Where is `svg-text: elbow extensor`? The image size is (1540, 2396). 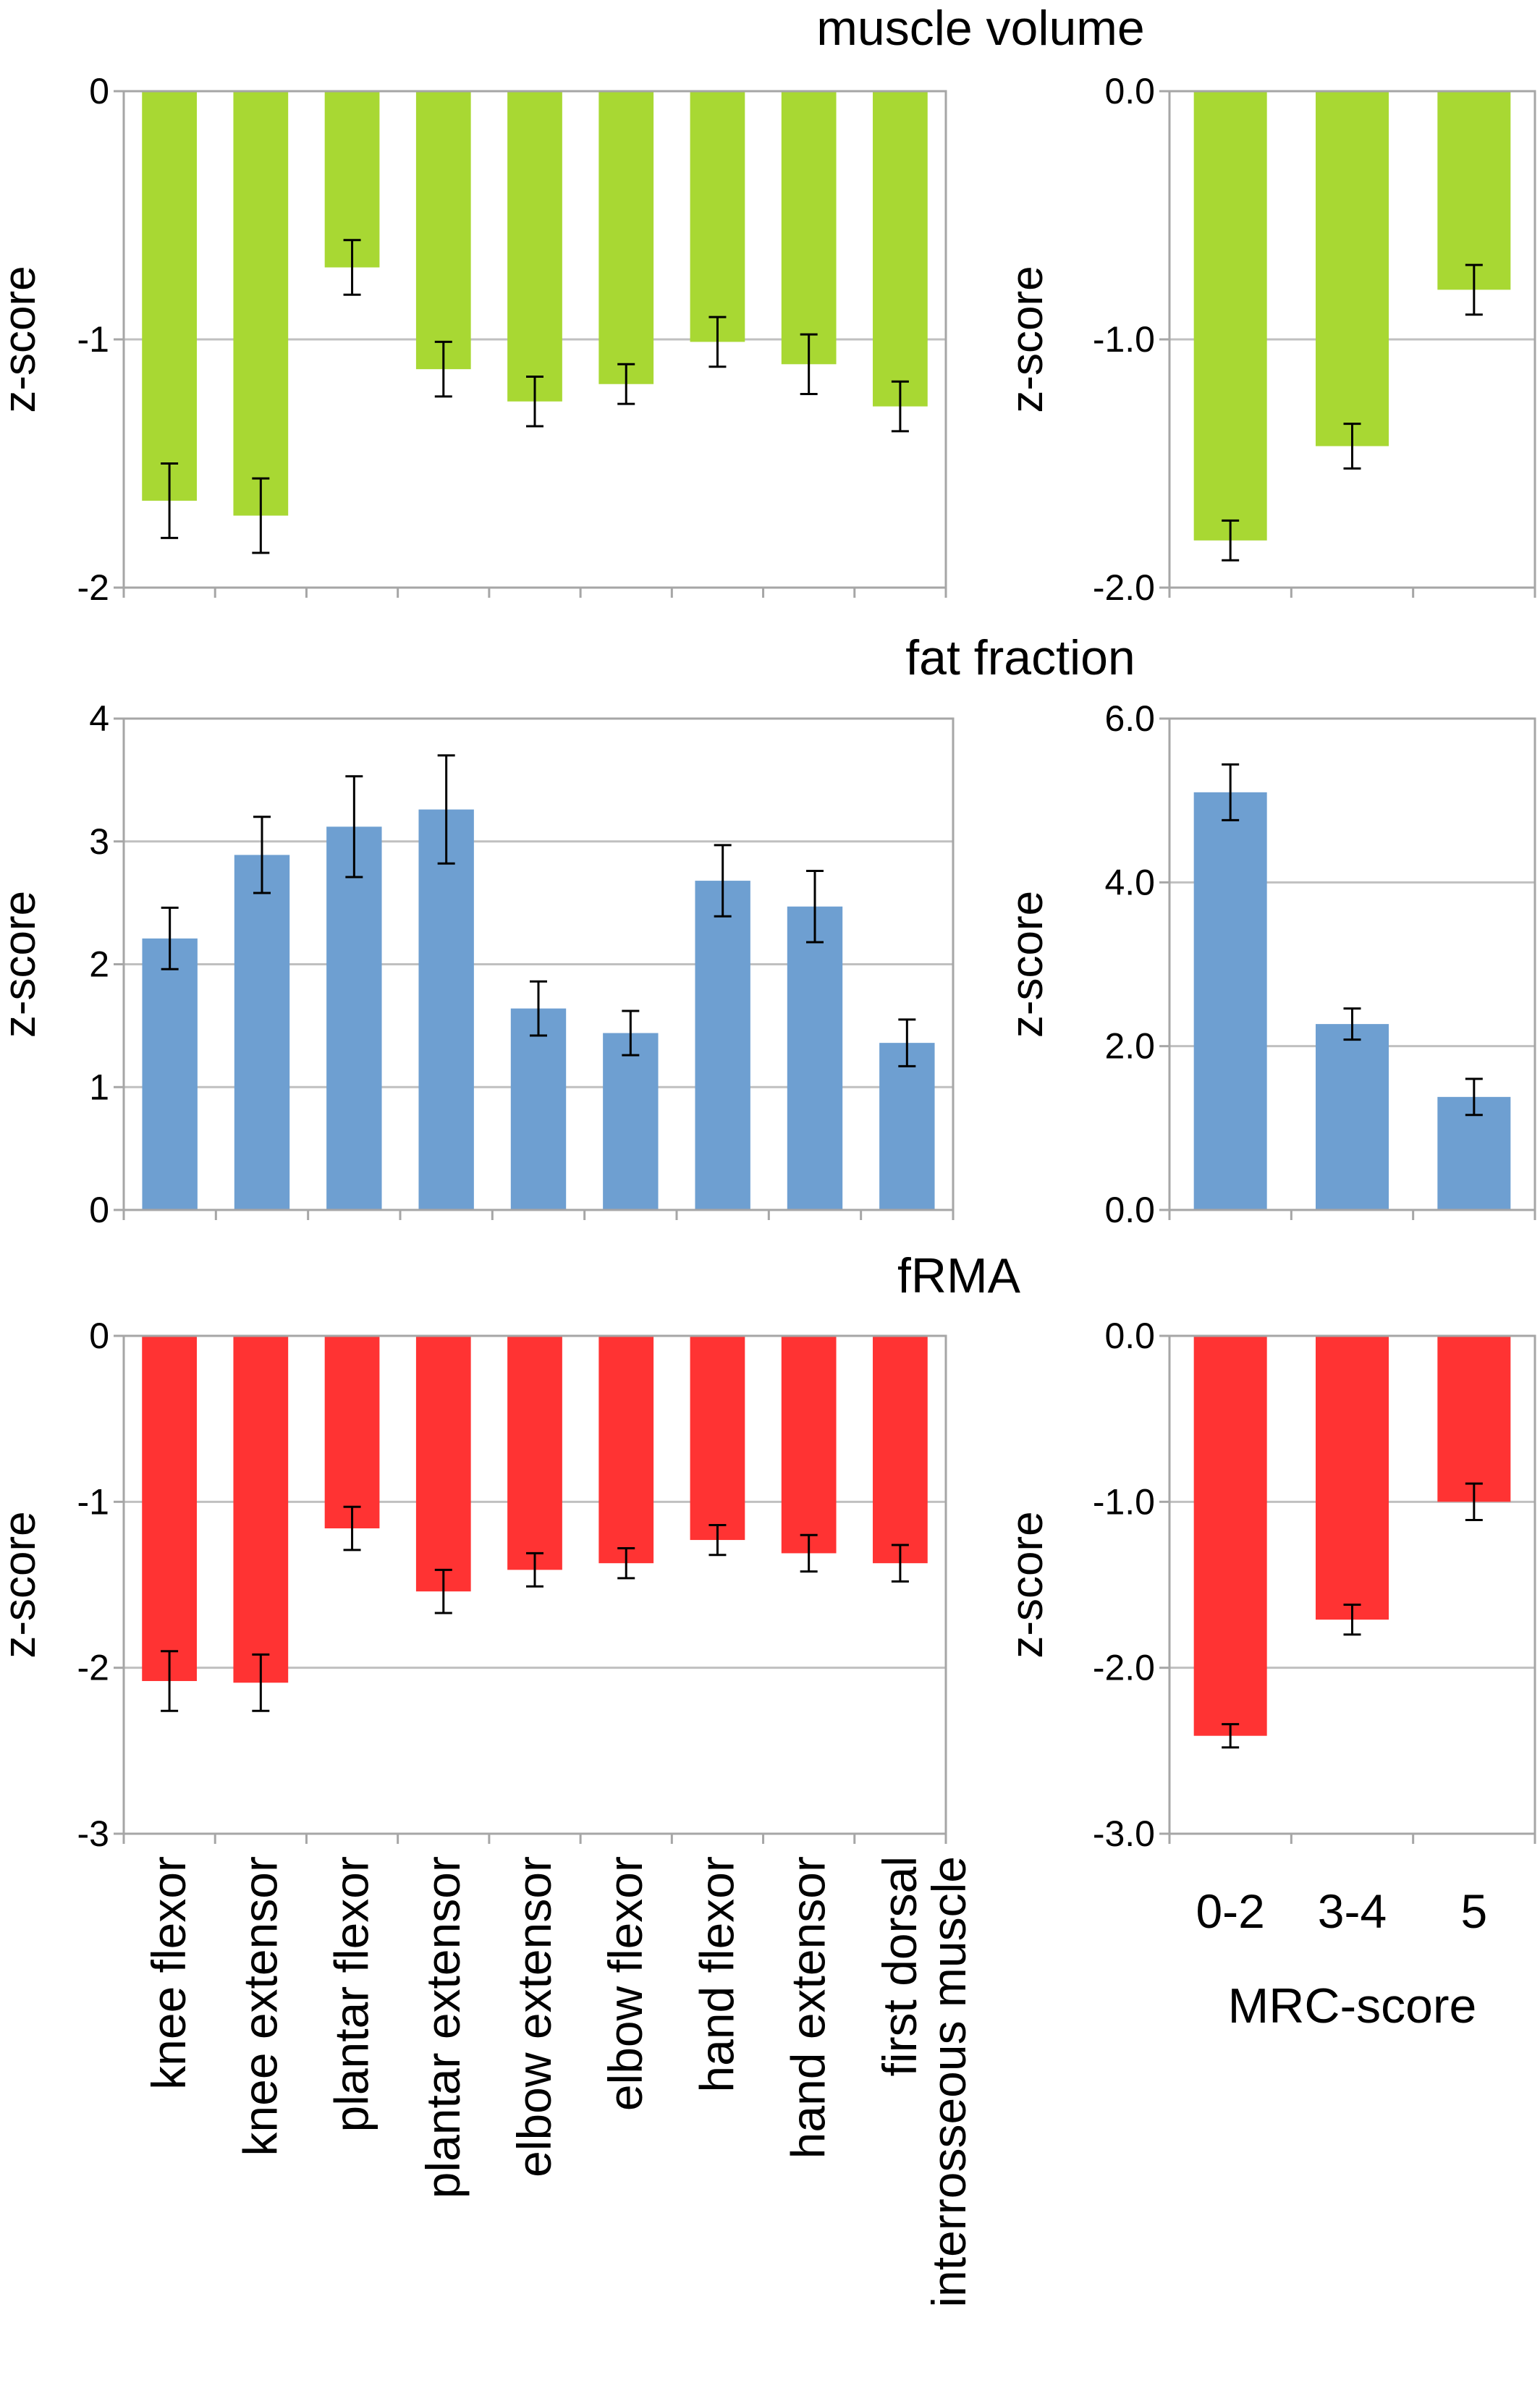
svg-text: elbow extensor is located at coordinates (534, 2016).